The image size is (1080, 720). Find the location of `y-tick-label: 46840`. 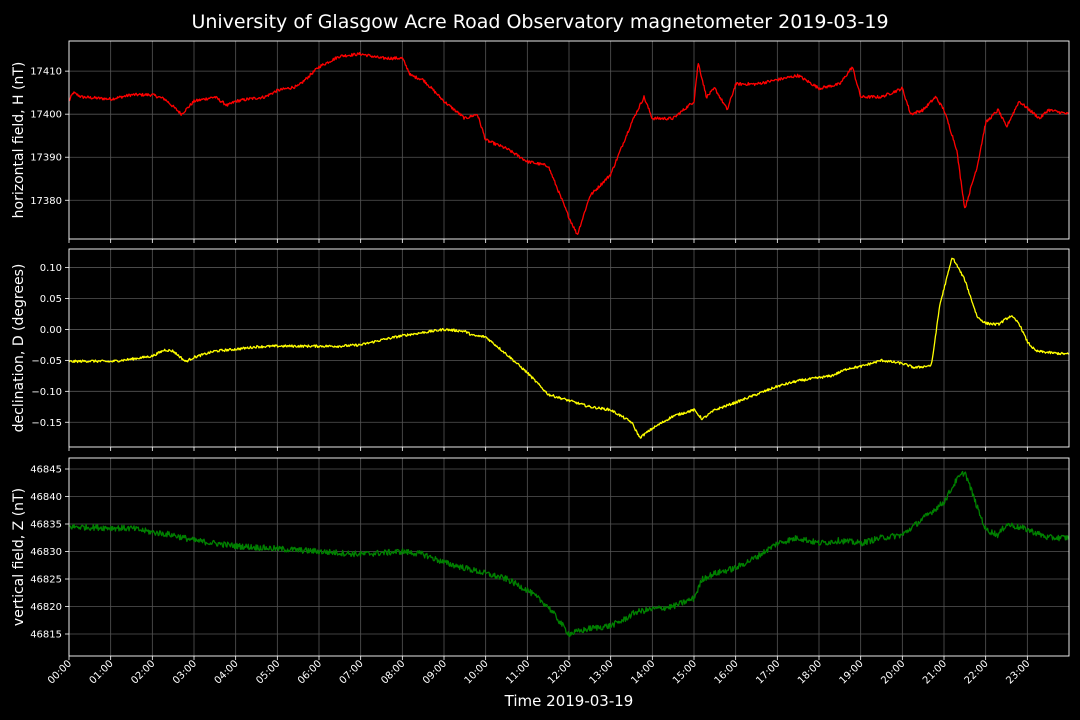

y-tick-label: 46840 is located at coordinates (46, 497).